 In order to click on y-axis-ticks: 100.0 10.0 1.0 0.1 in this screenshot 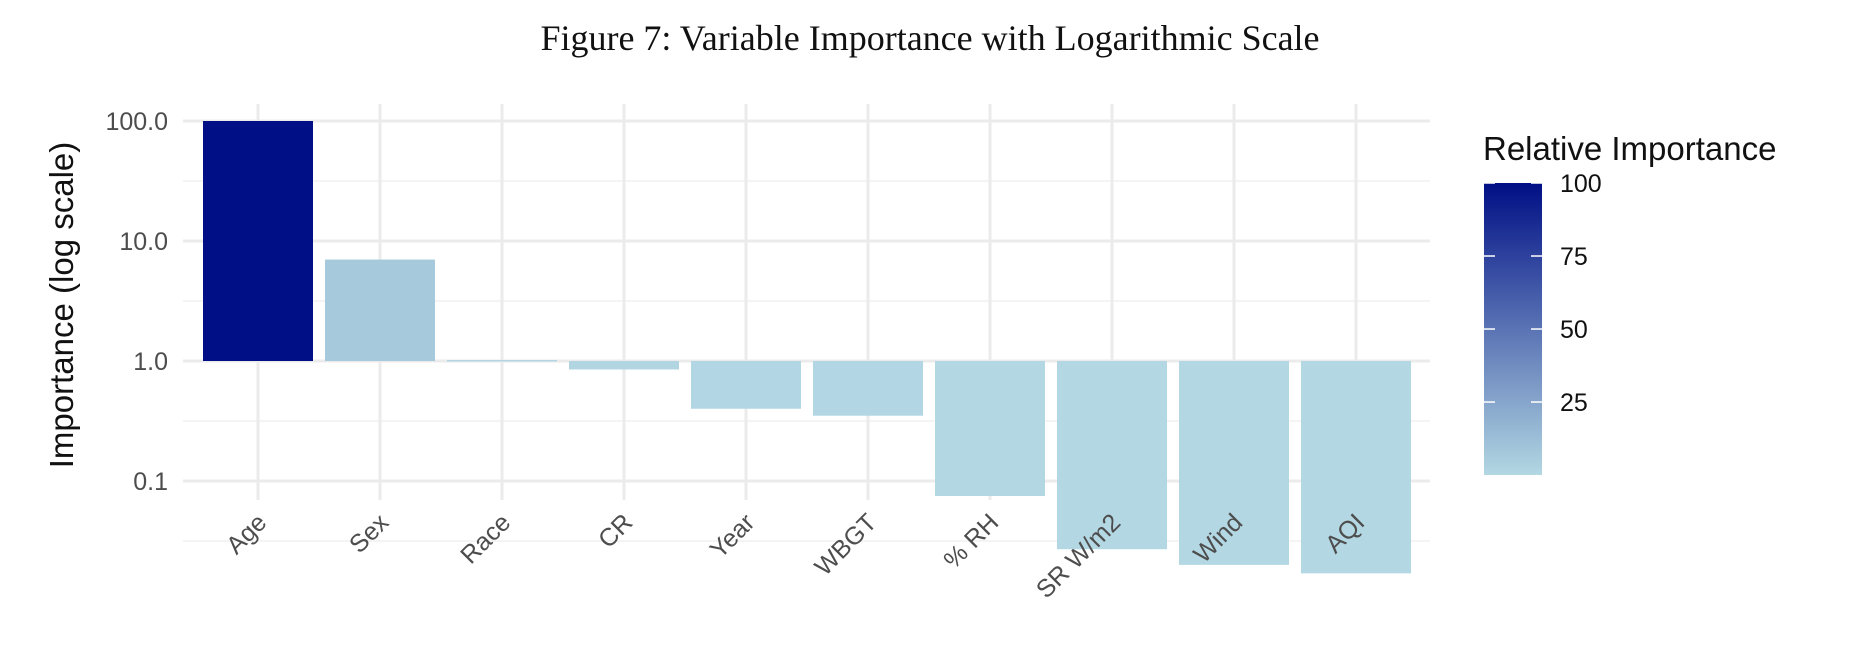, I will do `click(136, 302)`.